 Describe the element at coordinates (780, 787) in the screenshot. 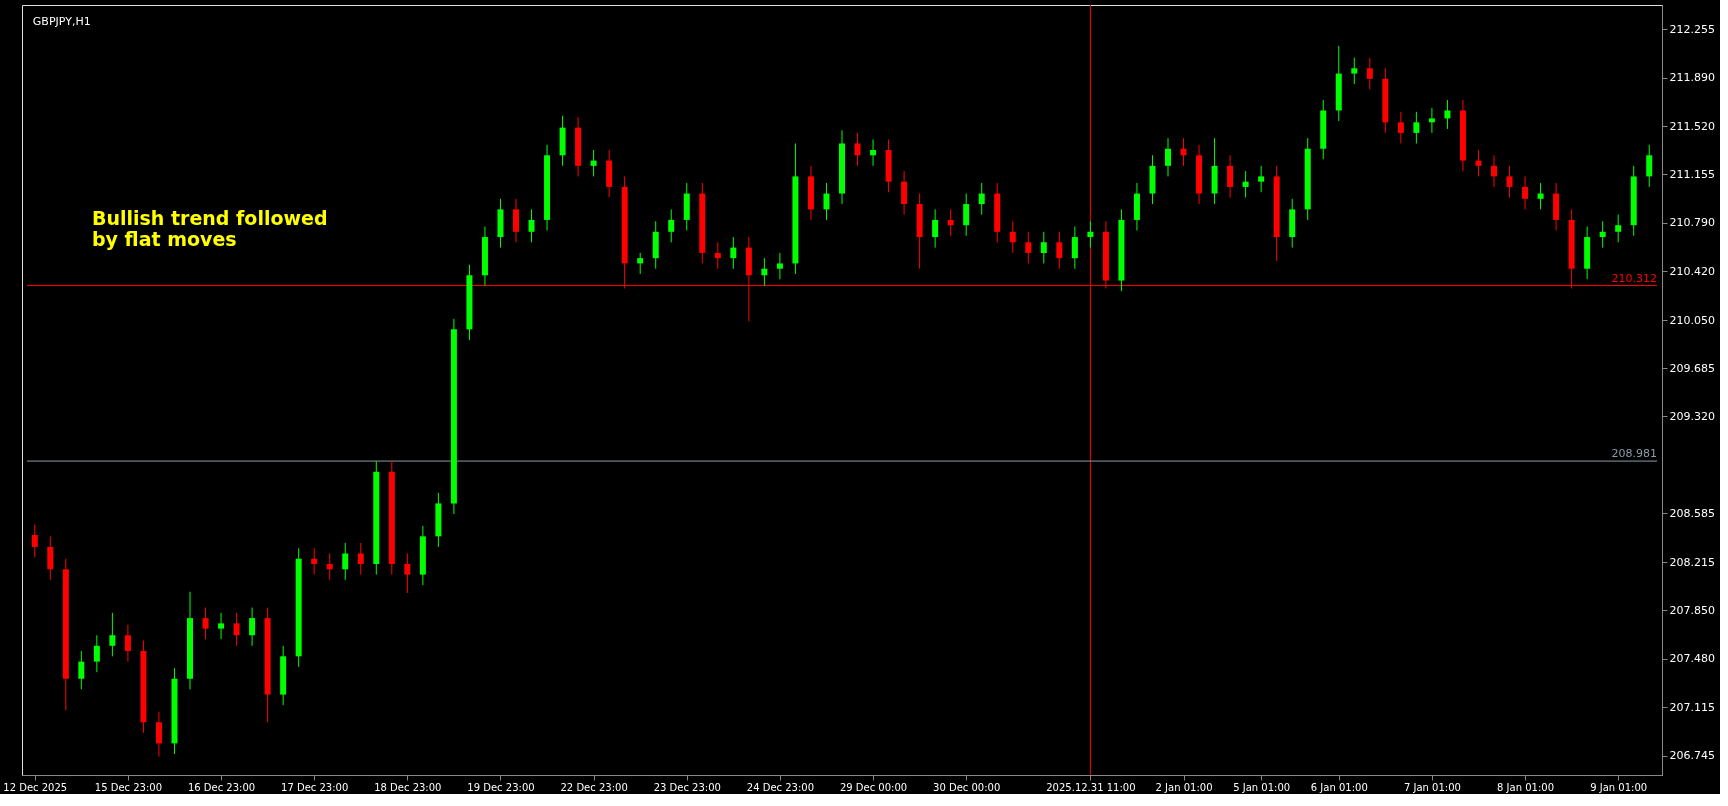

I see `x-tick-label: 24 Dec 23:00` at that location.